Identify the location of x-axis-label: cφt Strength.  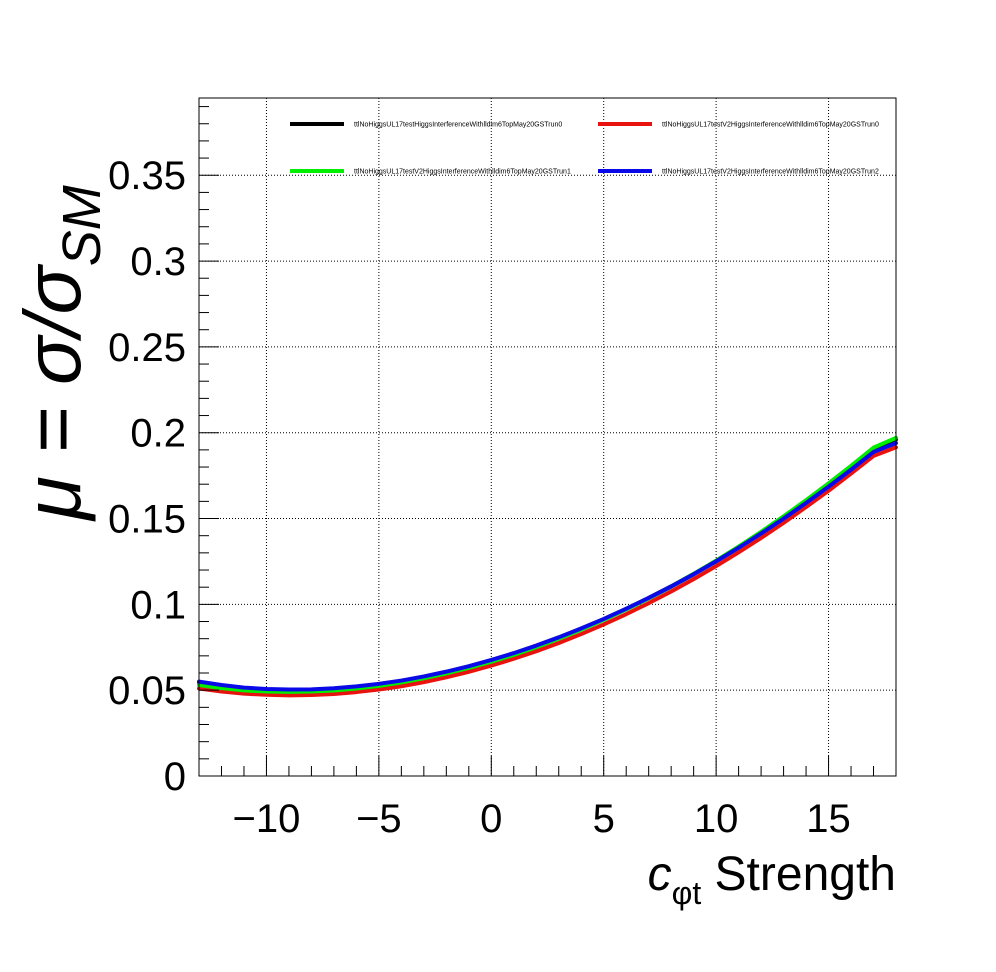
(772, 879).